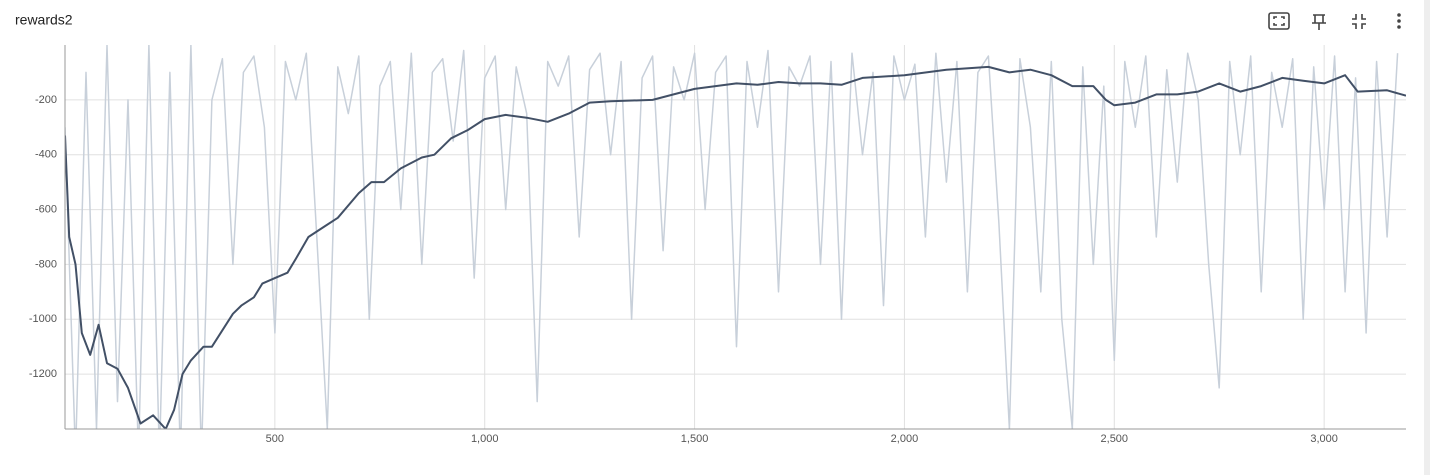  What do you see at coordinates (1319, 22) in the screenshot?
I see `pin-button` at bounding box center [1319, 22].